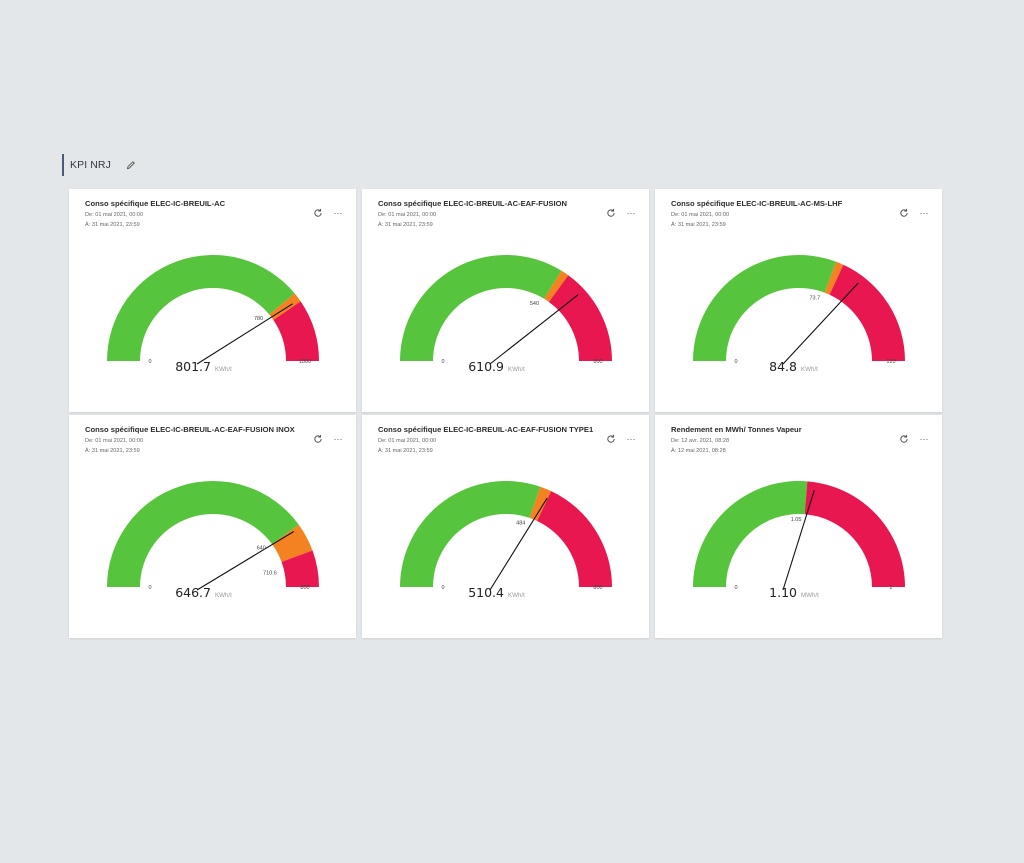  I want to click on pencil-icon, so click(131, 165).